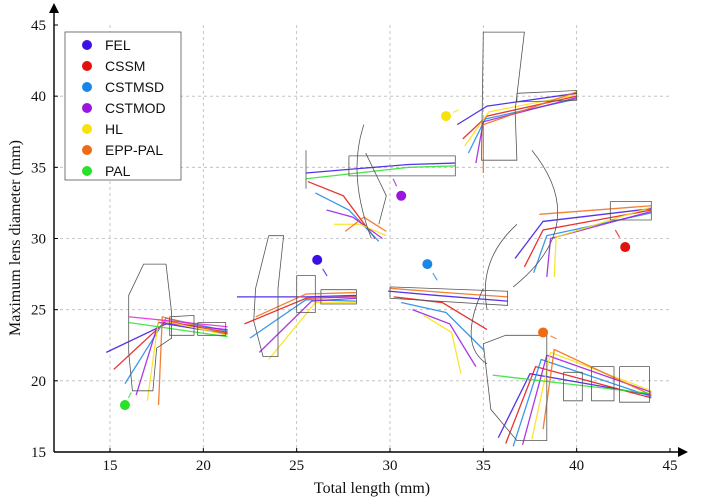 The height and width of the screenshot is (498, 708). Describe the element at coordinates (372, 488) in the screenshot. I see `x-axis-title: Total length (mm)` at that location.